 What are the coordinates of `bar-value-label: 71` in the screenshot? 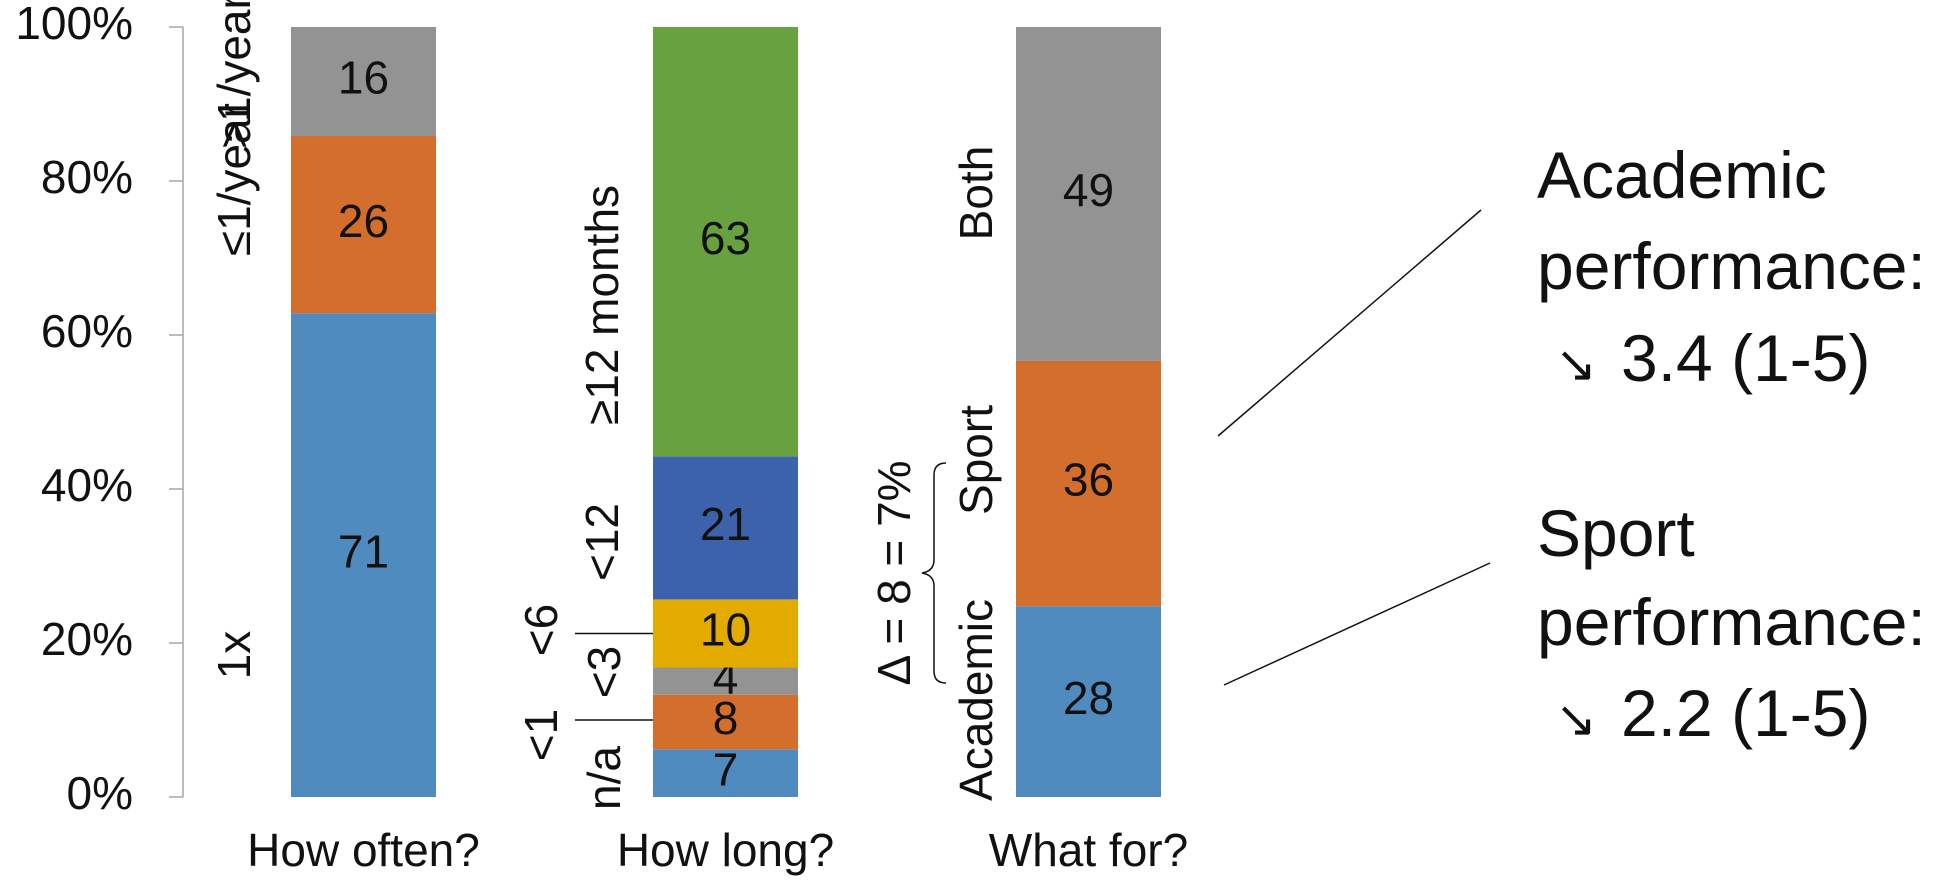 It's located at (363, 551).